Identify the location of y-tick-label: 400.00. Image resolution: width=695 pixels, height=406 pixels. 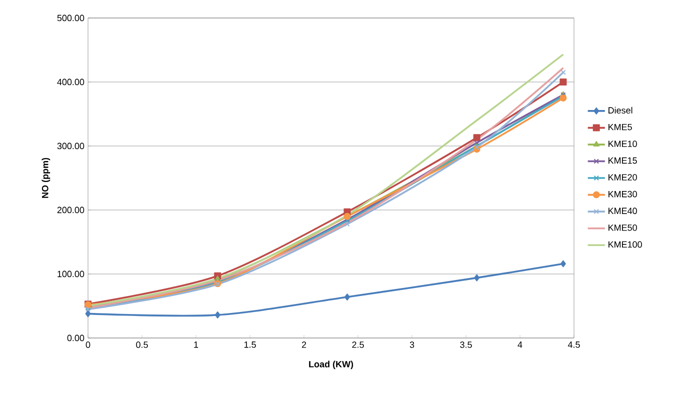
(70, 82).